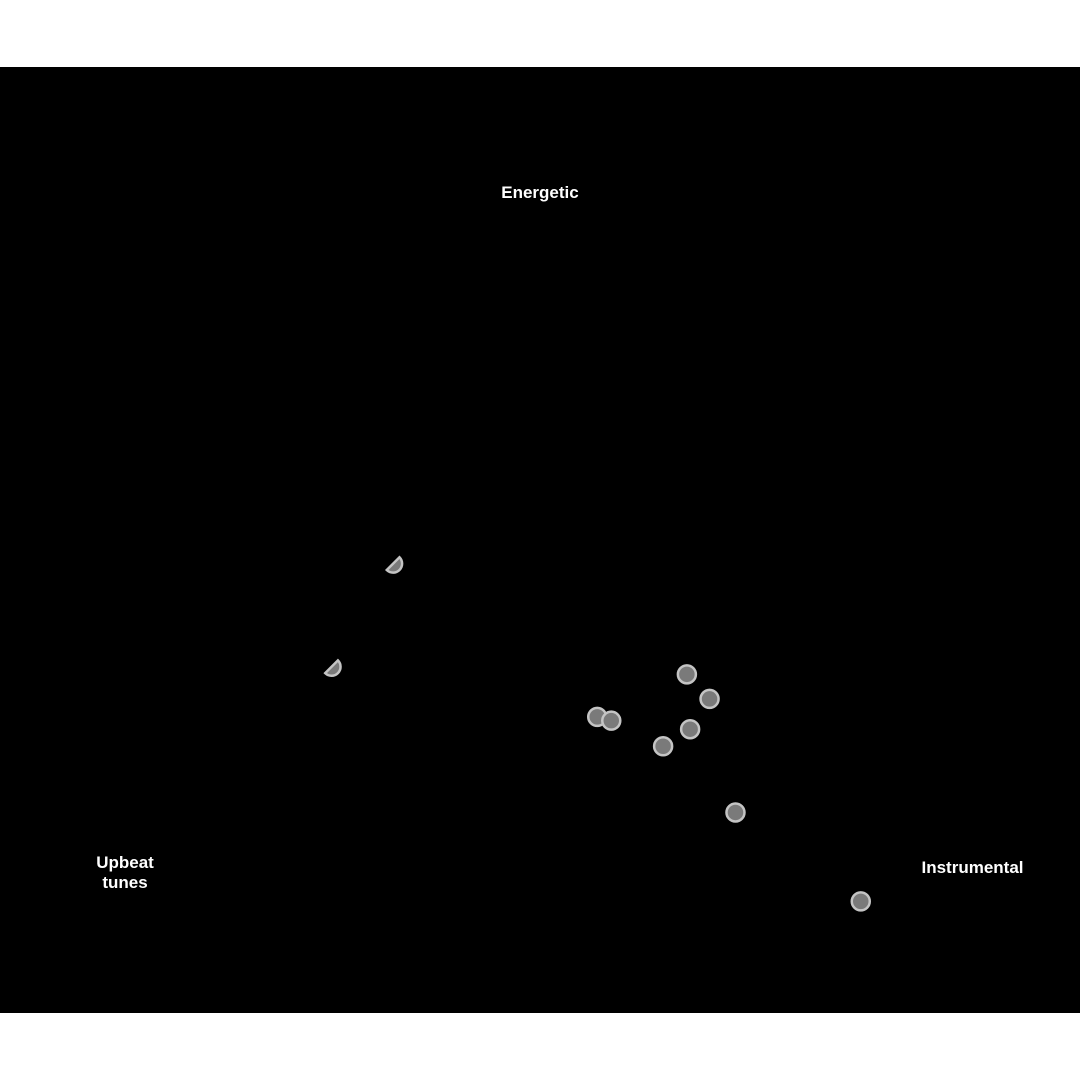  I want to click on label-upbeat-tunes: Upbeat tunes, so click(125, 873).